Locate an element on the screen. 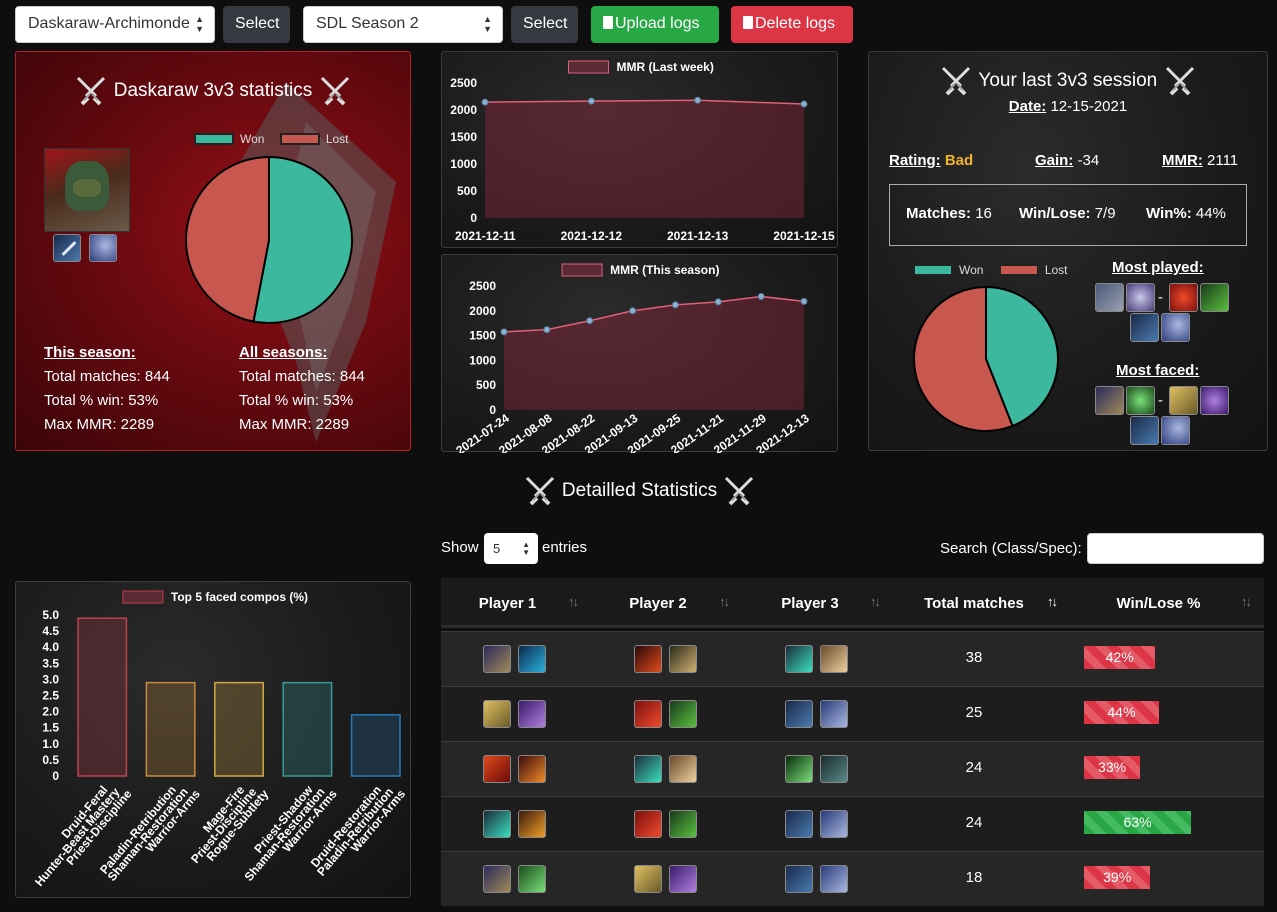 This screenshot has width=1277, height=912. all-seasons-max-mmr: Max MMR: 2289 is located at coordinates (294, 424).